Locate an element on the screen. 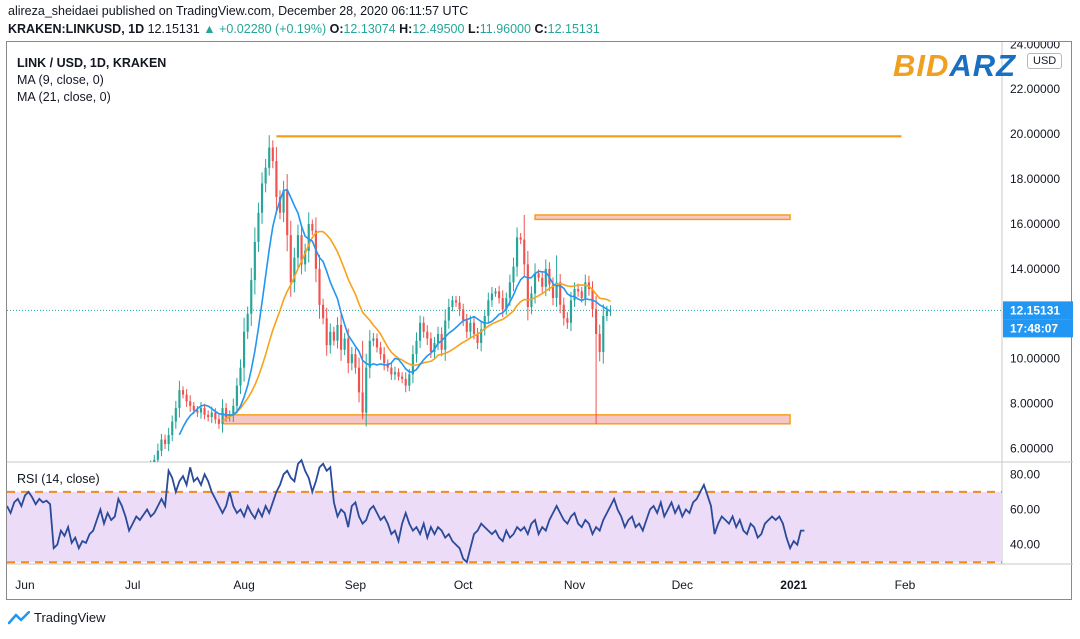 The width and height of the screenshot is (1080, 639). high-label: H: is located at coordinates (406, 29).